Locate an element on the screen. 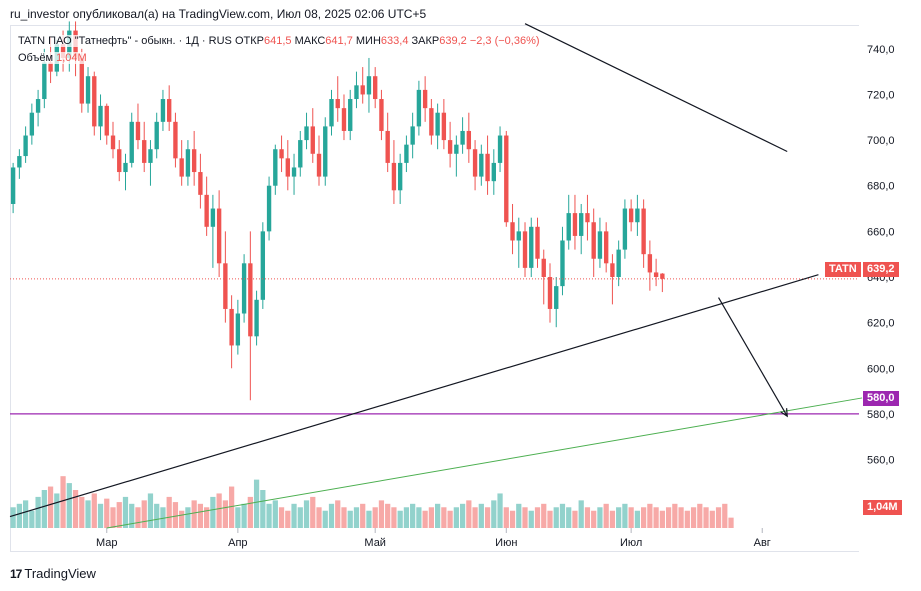 This screenshot has width=921, height=591. y-tick-label: 660,0 is located at coordinates (881, 232).